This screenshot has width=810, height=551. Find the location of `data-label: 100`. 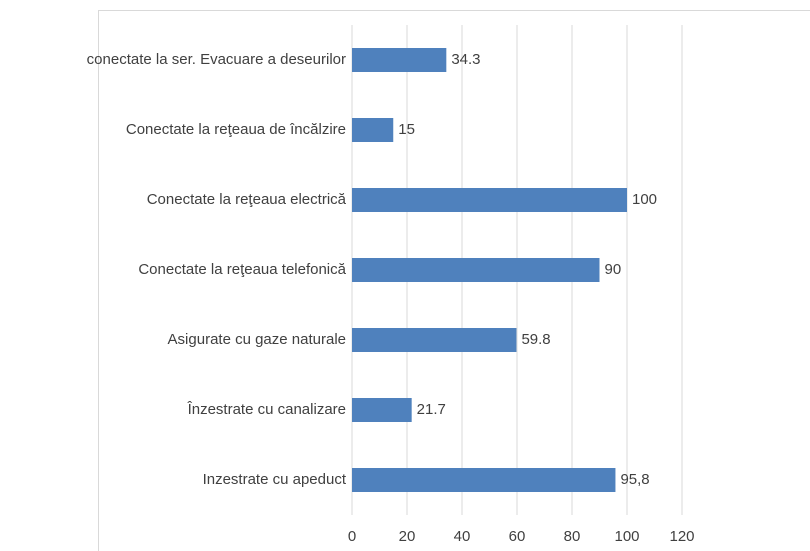

data-label: 100 is located at coordinates (644, 199).